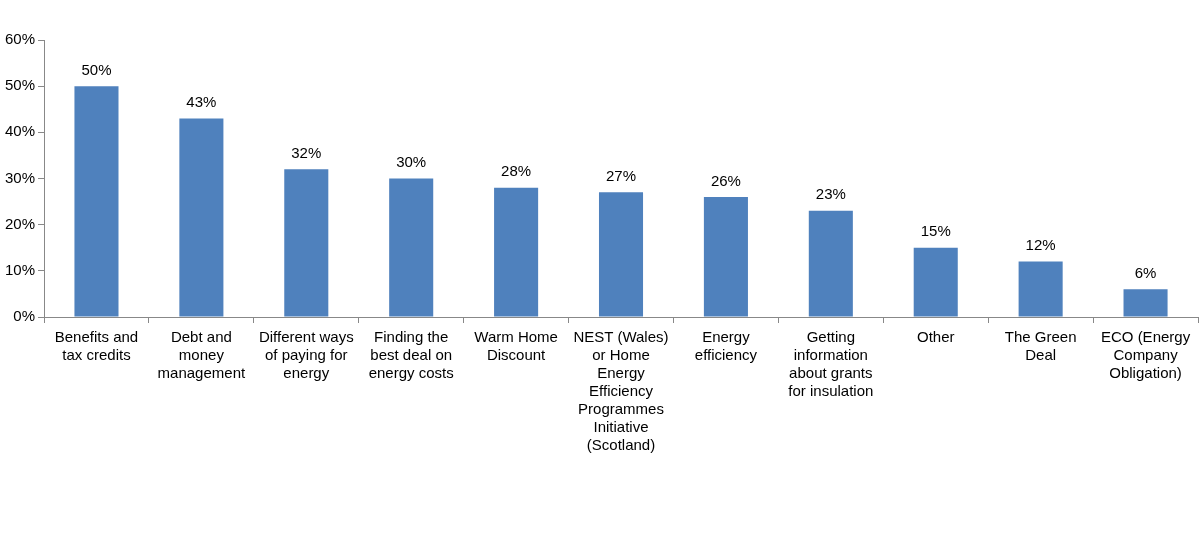  What do you see at coordinates (1145, 355) in the screenshot?
I see `x-tick-label: ECO (Energy Company Obligation)` at bounding box center [1145, 355].